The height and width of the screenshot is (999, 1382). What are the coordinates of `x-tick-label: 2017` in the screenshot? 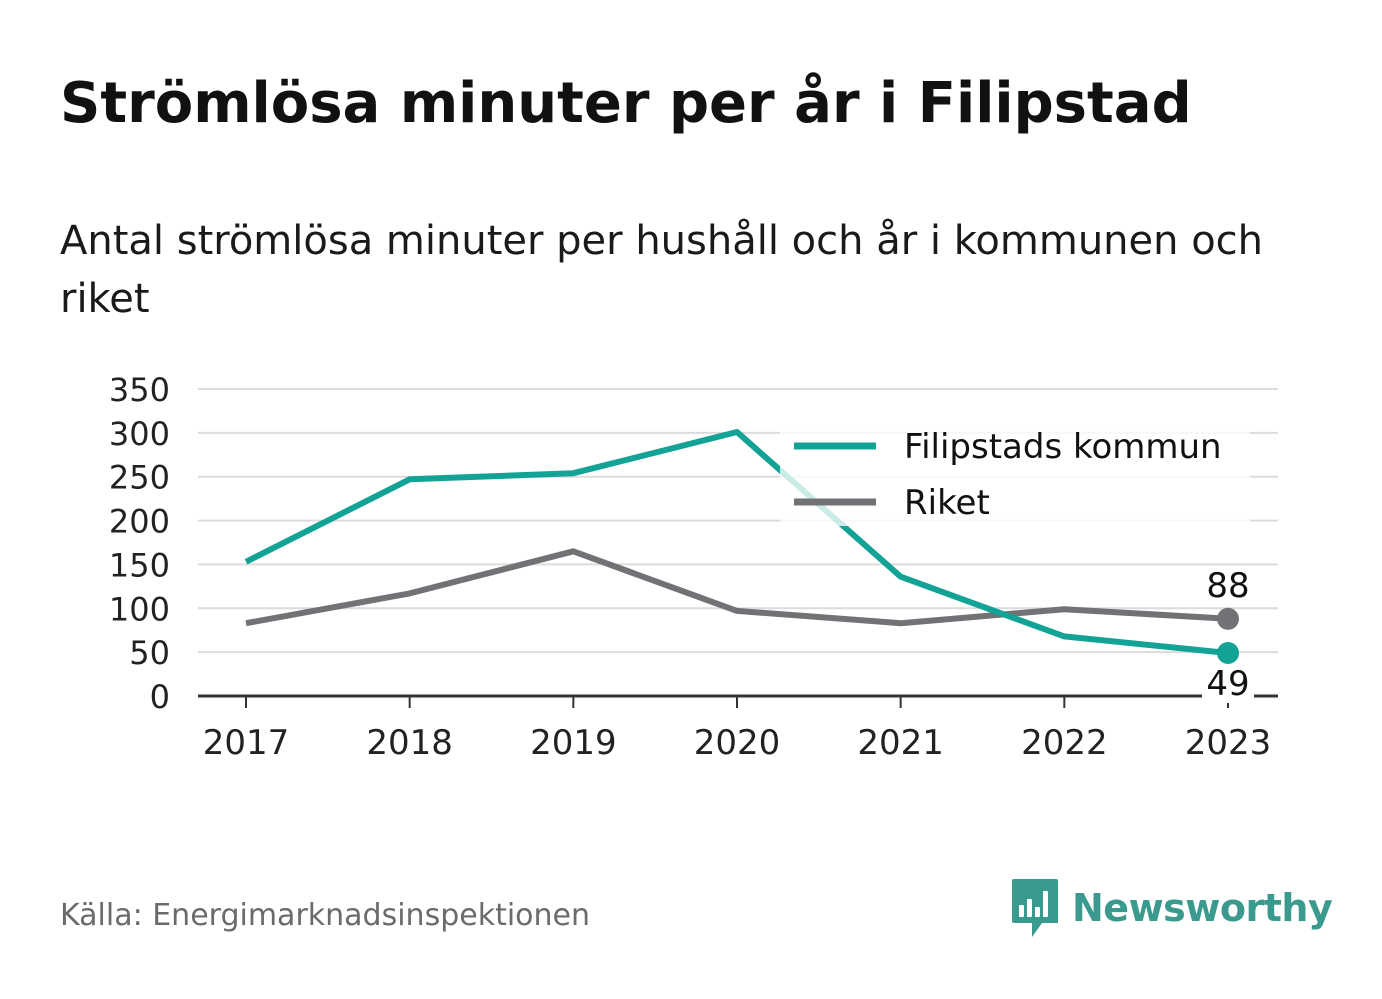 It's located at (246, 743).